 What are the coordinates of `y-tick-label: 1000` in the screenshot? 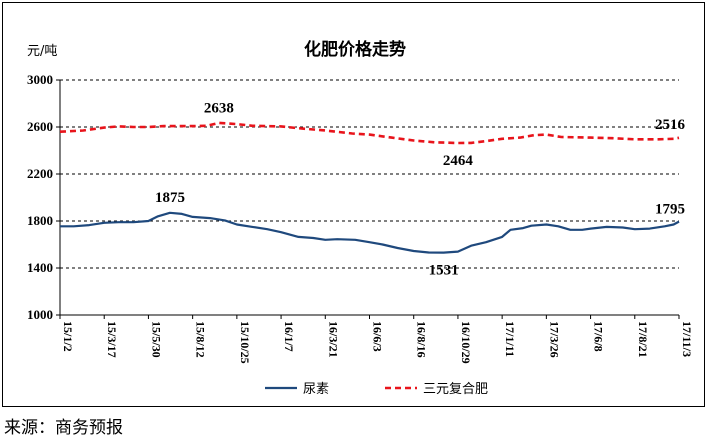 It's located at (40, 314).